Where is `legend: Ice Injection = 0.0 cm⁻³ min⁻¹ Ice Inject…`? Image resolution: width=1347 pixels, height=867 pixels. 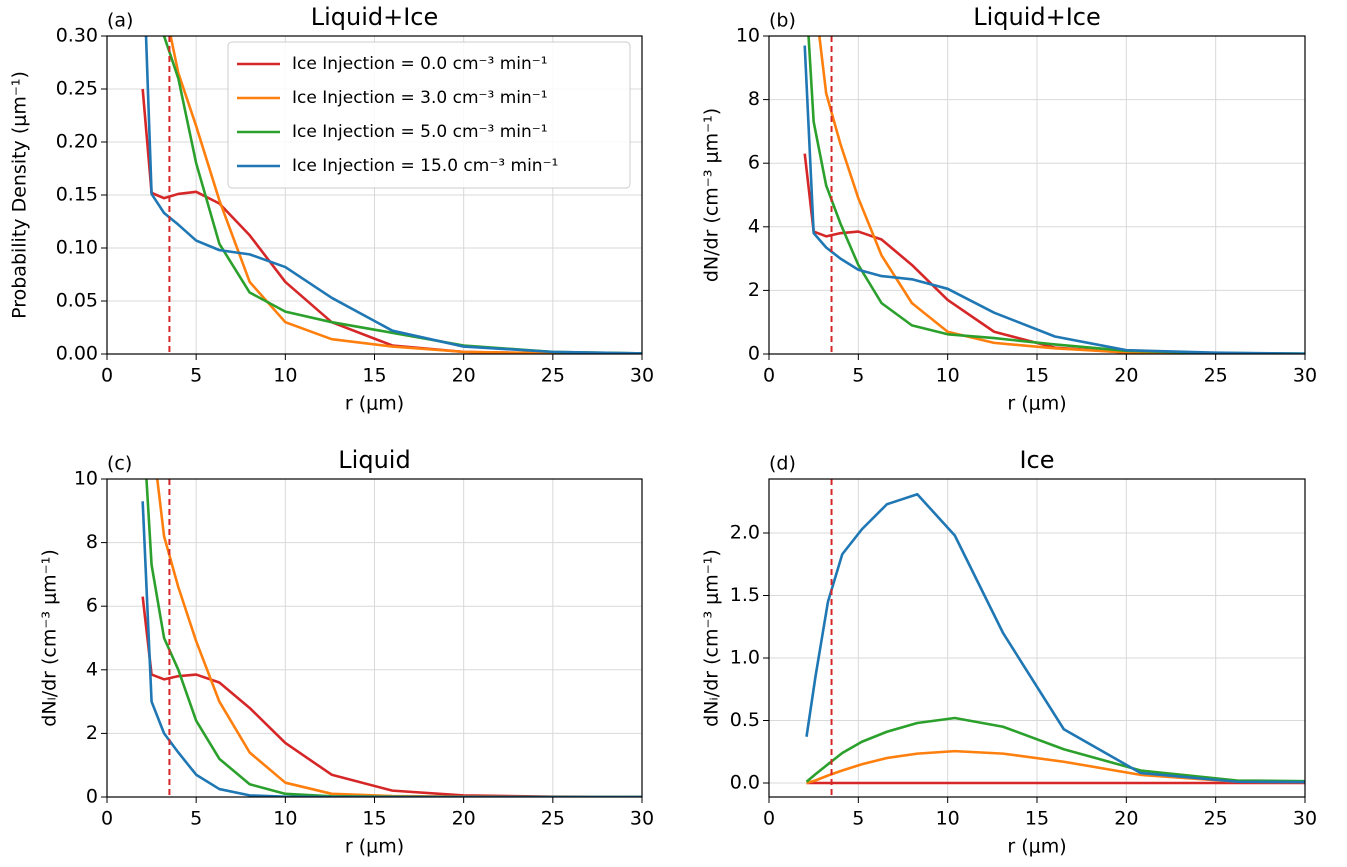 legend: Ice Injection = 0.0 cm⁻³ min⁻¹ Ice Inject… is located at coordinates (429, 115).